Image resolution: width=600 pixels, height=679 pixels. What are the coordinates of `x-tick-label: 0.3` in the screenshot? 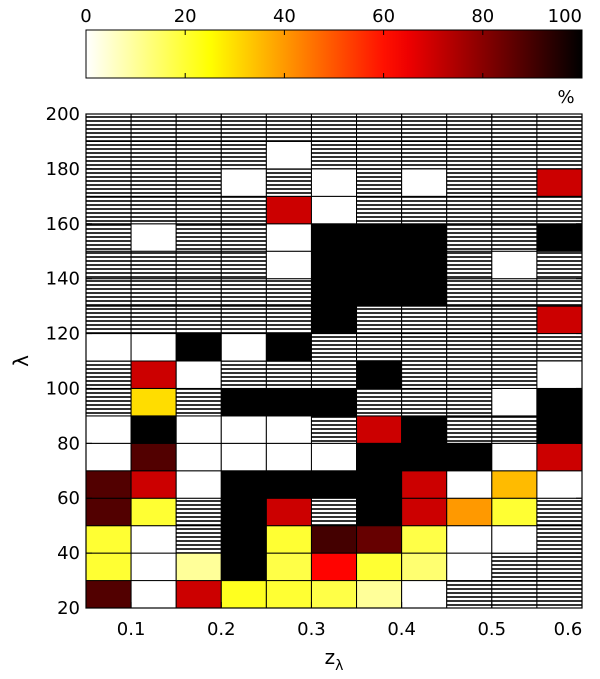 It's located at (311, 629).